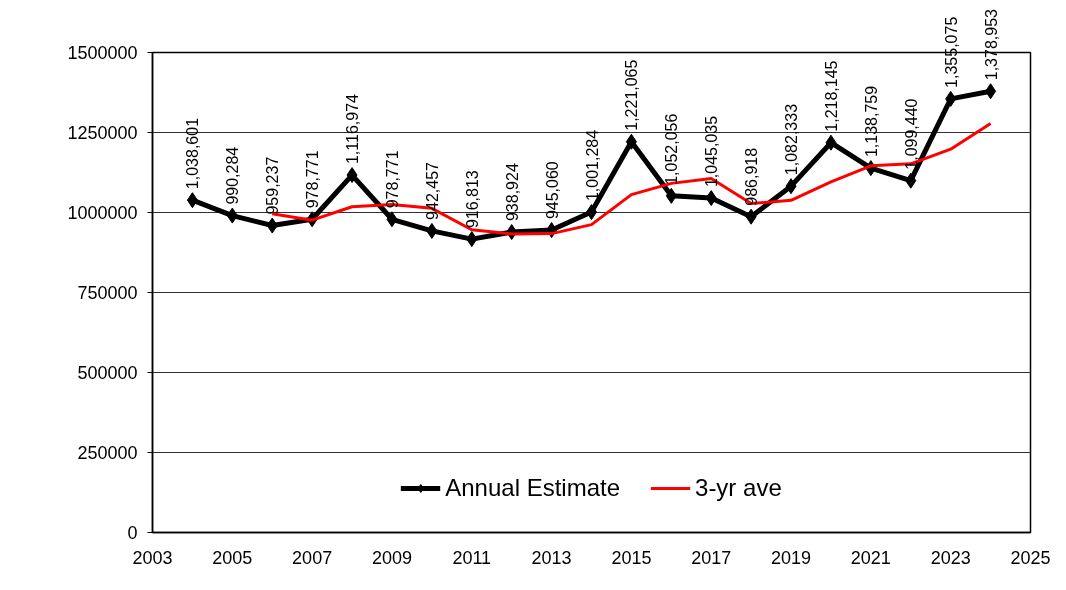 The width and height of the screenshot is (1066, 590). I want to click on data-label: 1,378,953, so click(991, 44).